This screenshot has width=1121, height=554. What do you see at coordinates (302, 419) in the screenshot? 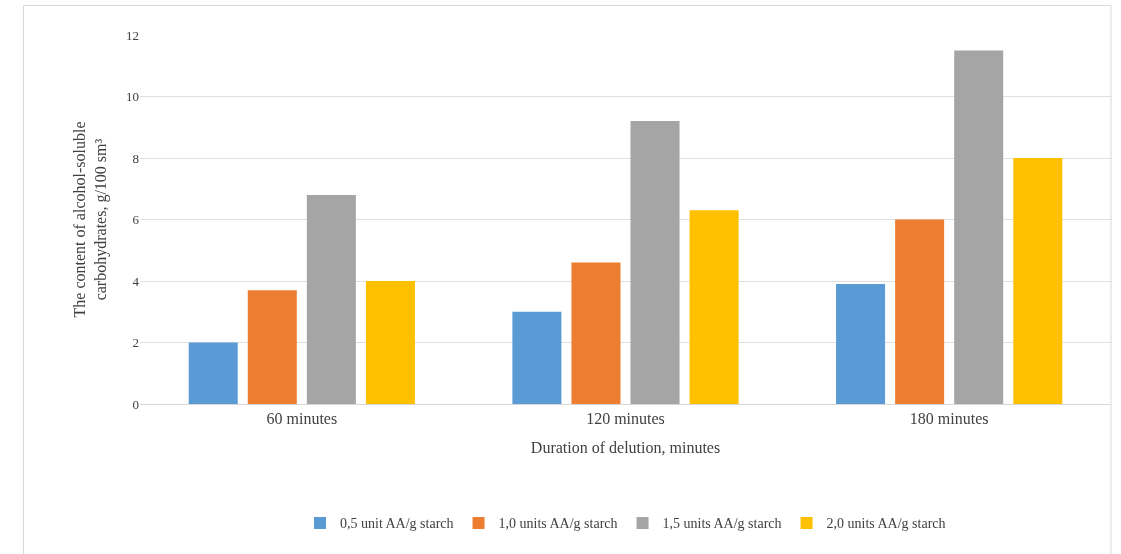
I see `x-tick-label: 60 minutes` at bounding box center [302, 419].